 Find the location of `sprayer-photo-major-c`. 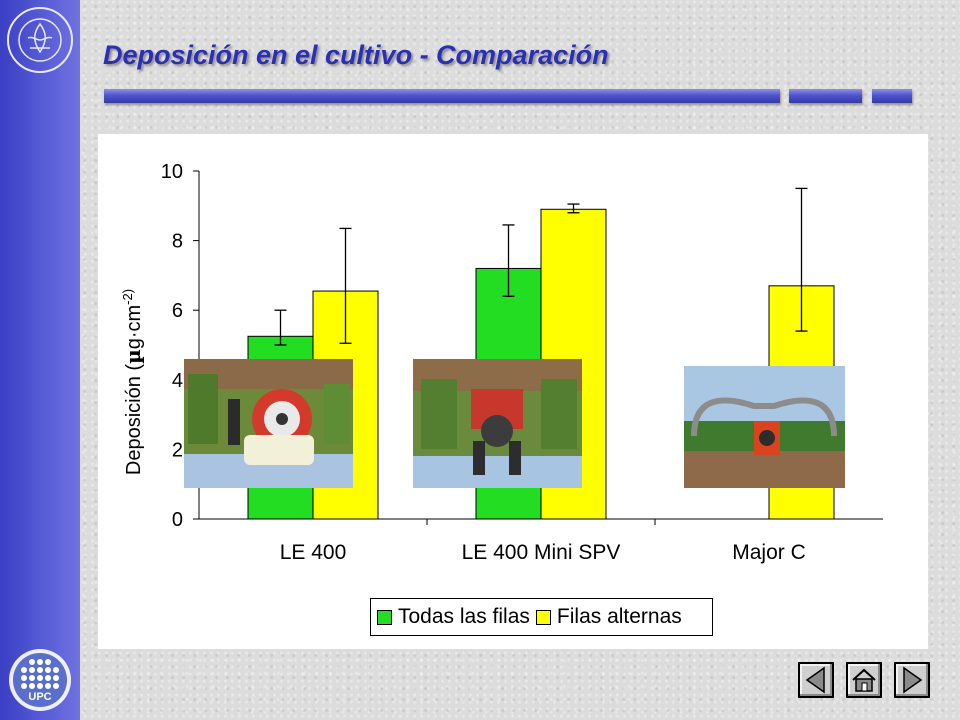

sprayer-photo-major-c is located at coordinates (764, 427).